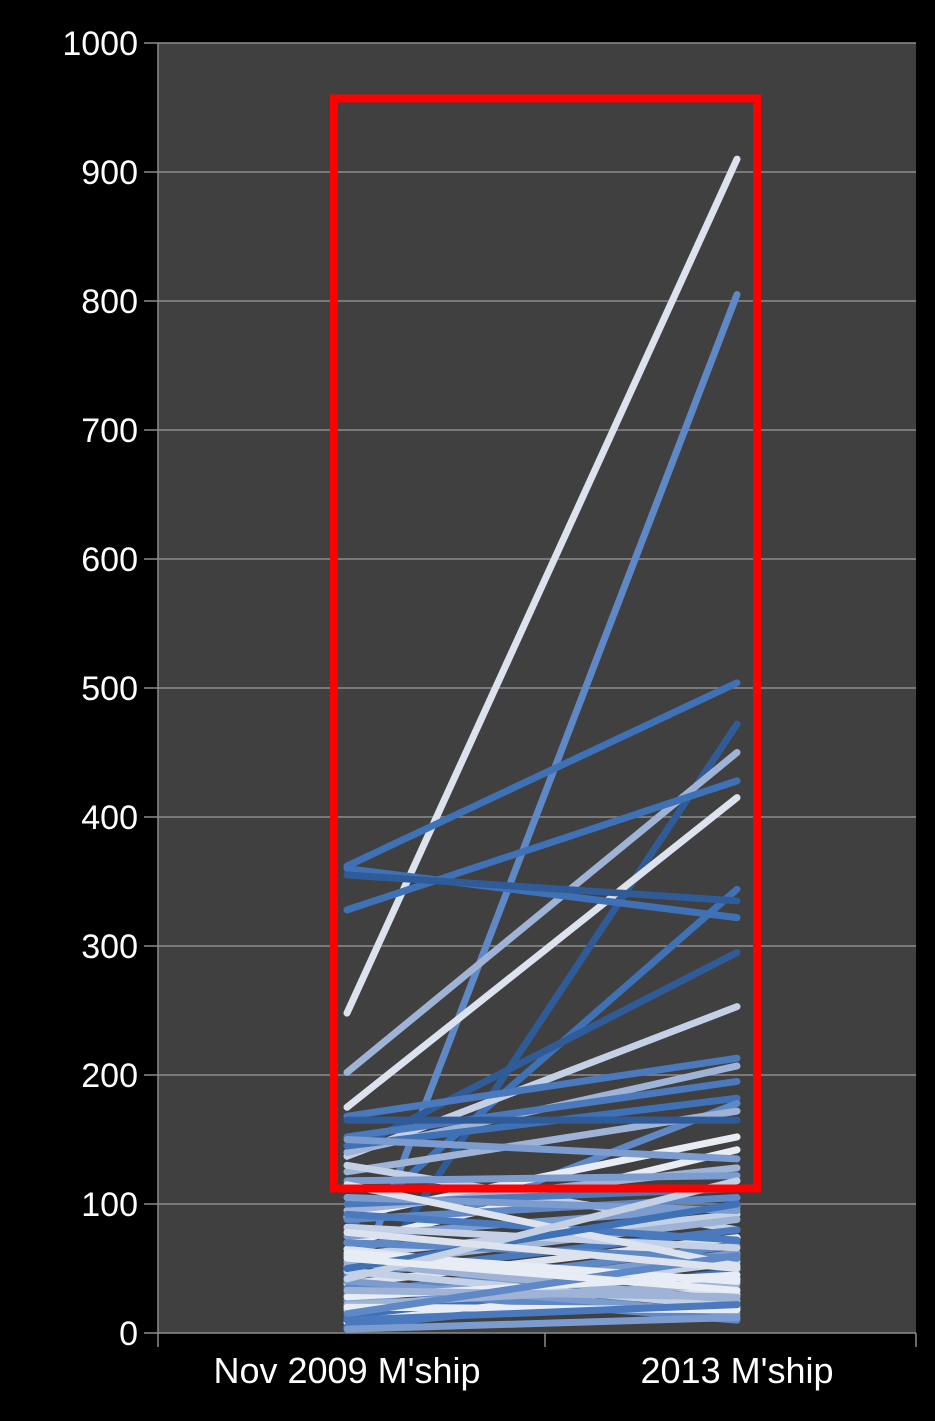 Image resolution: width=935 pixels, height=1421 pixels. Describe the element at coordinates (109, 302) in the screenshot. I see `y-tick-label: 800` at that location.